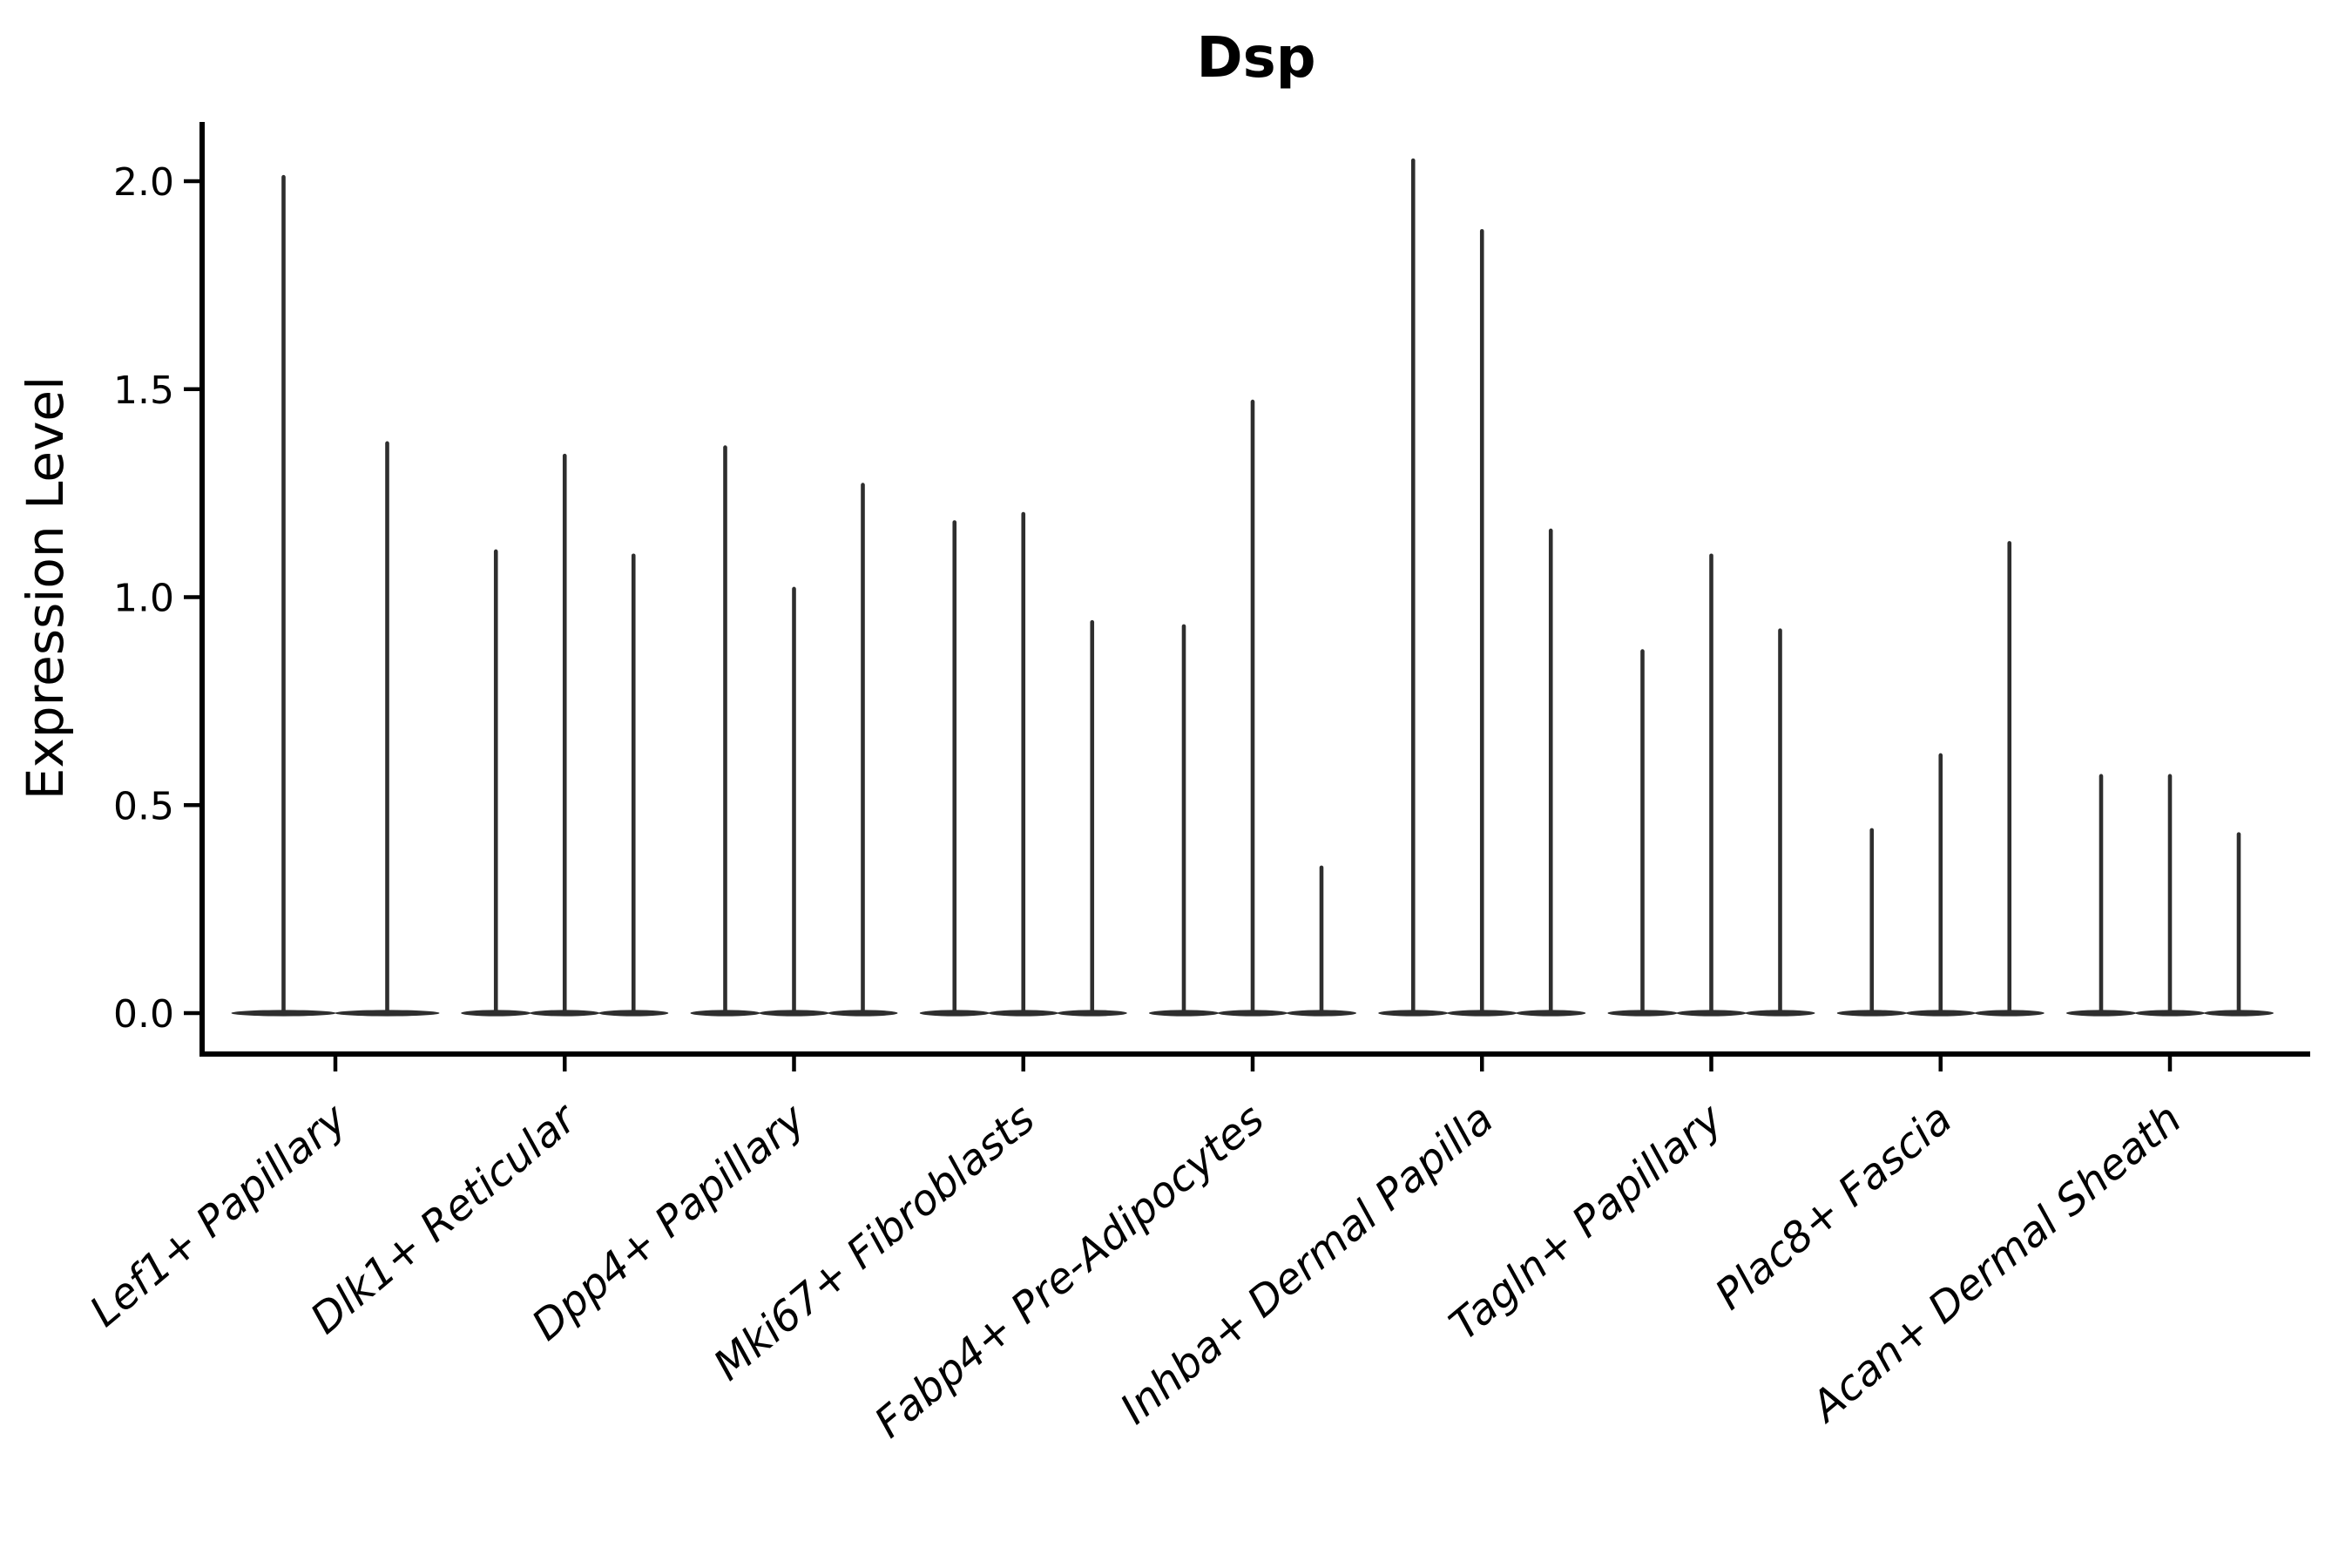 The image size is (2352, 1568). What do you see at coordinates (143, 182) in the screenshot?
I see `y-tick-label: 2.0` at bounding box center [143, 182].